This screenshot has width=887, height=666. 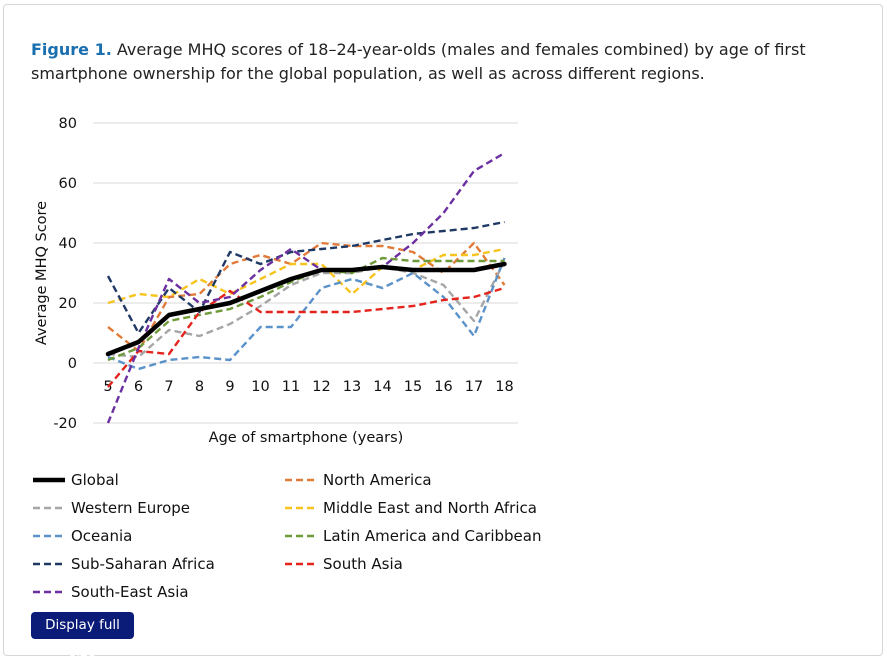 I want to click on series-line-oceania, so click(x=306, y=314).